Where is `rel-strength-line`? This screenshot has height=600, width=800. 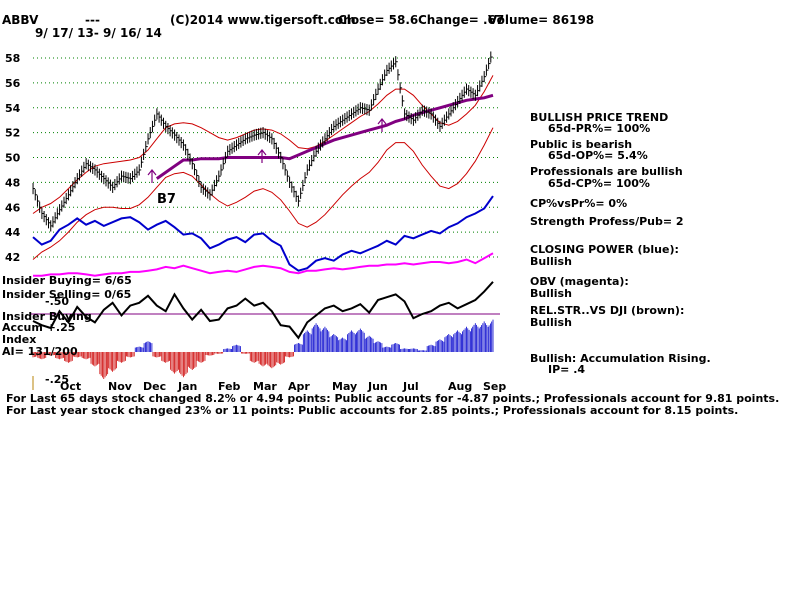
rel-strength-line is located at coordinates (263, 310).